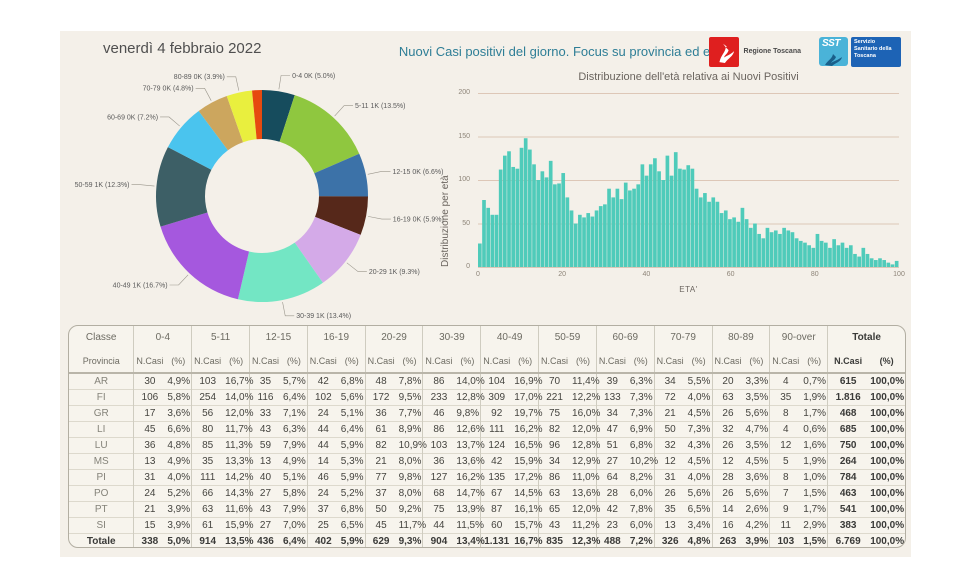  What do you see at coordinates (257, 115) in the screenshot?
I see `donut-slice-90-over` at bounding box center [257, 115].